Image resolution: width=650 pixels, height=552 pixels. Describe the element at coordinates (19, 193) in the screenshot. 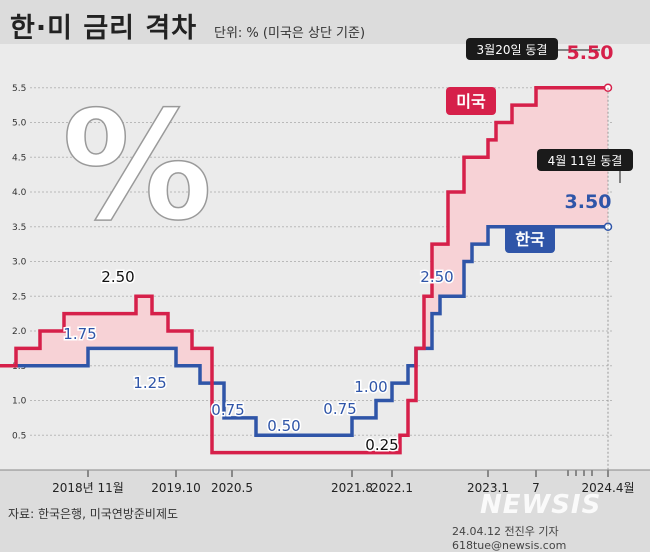

I see `y-tick-label: 4.0` at that location.